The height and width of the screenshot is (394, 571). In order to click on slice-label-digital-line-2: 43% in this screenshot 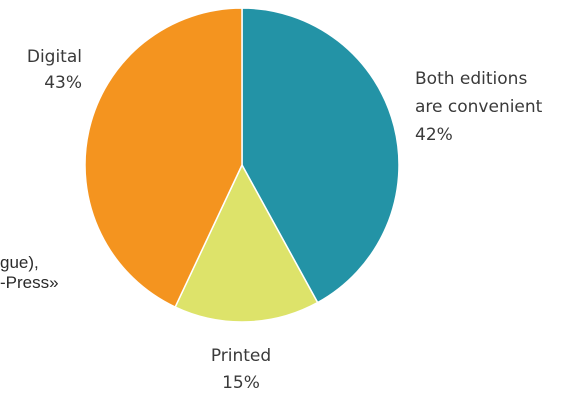, I will do `click(63, 83)`.